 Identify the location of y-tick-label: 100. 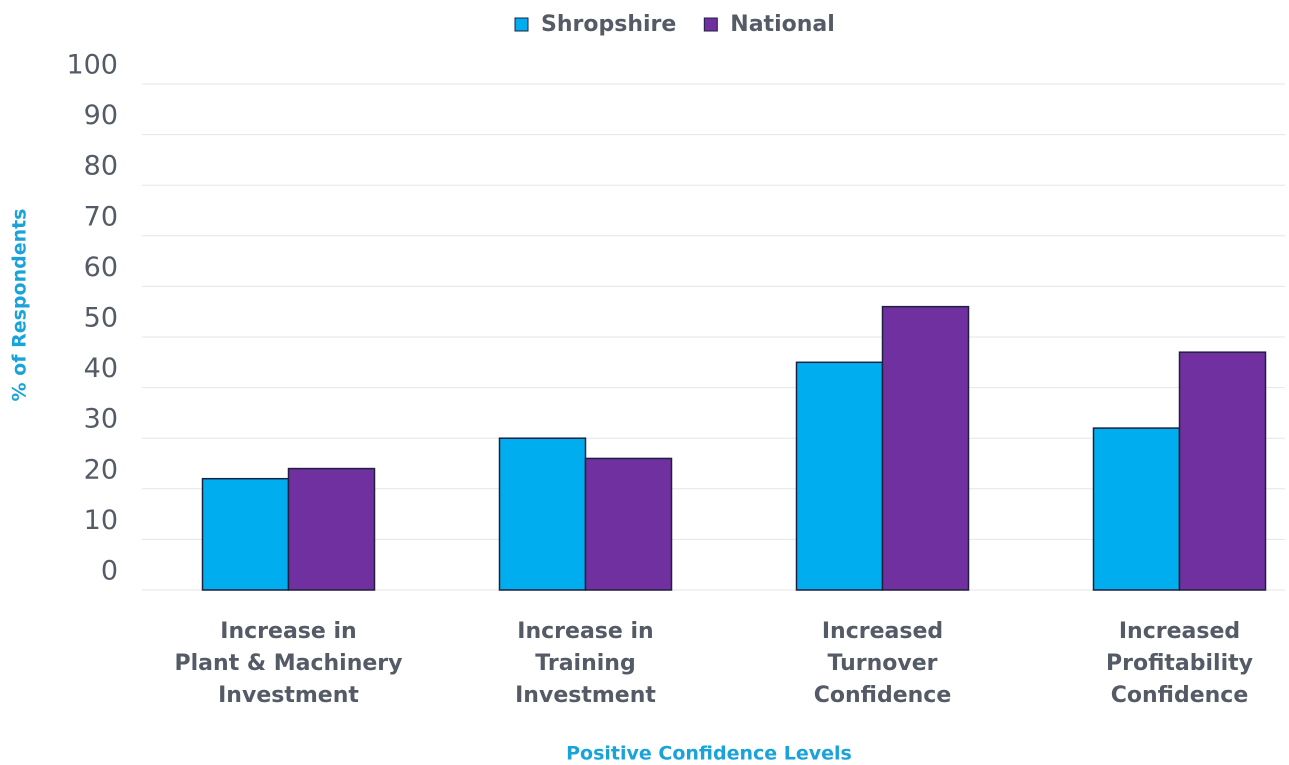
(92, 65).